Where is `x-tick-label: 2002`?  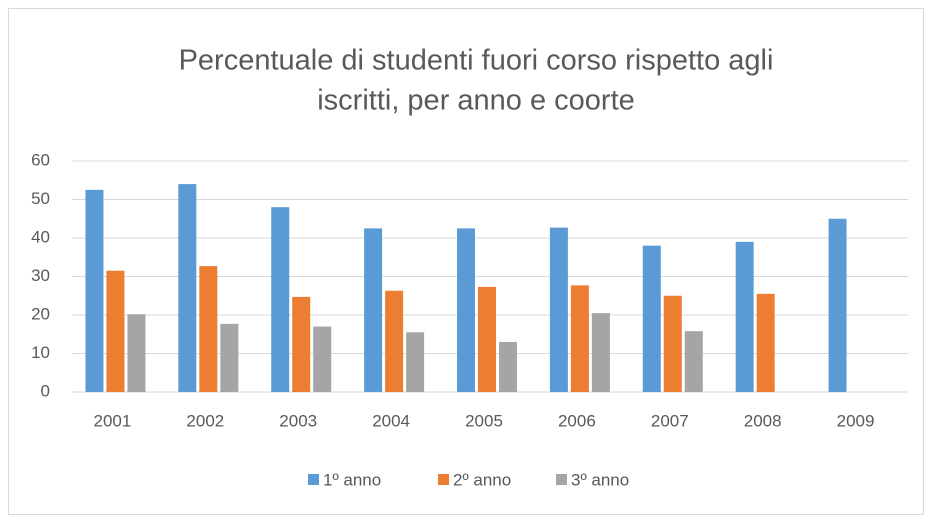
x-tick-label: 2002 is located at coordinates (205, 420).